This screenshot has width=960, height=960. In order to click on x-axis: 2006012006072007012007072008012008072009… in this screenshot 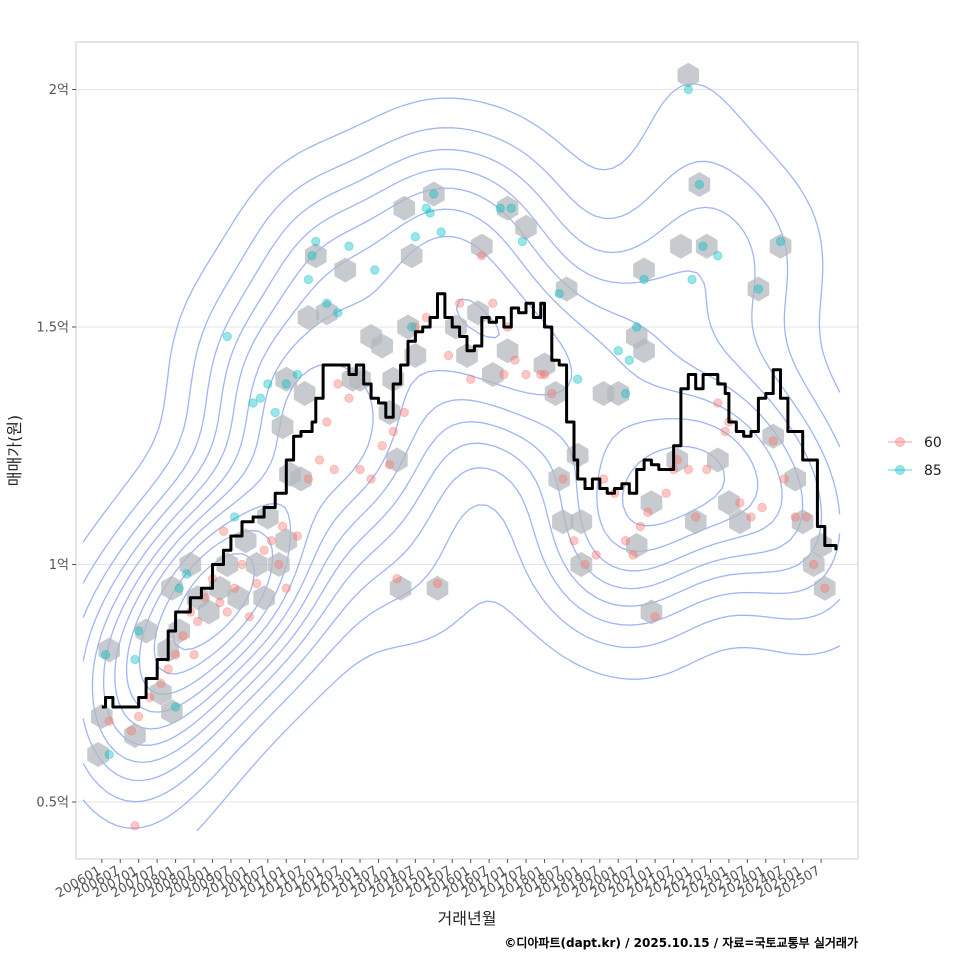, I will do `click(438, 880)`.